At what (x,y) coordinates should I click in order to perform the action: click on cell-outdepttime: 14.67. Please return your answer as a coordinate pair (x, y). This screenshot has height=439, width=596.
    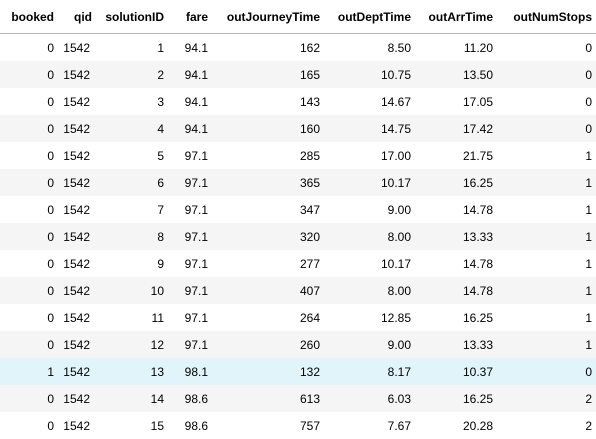
    Looking at the image, I should click on (369, 101).